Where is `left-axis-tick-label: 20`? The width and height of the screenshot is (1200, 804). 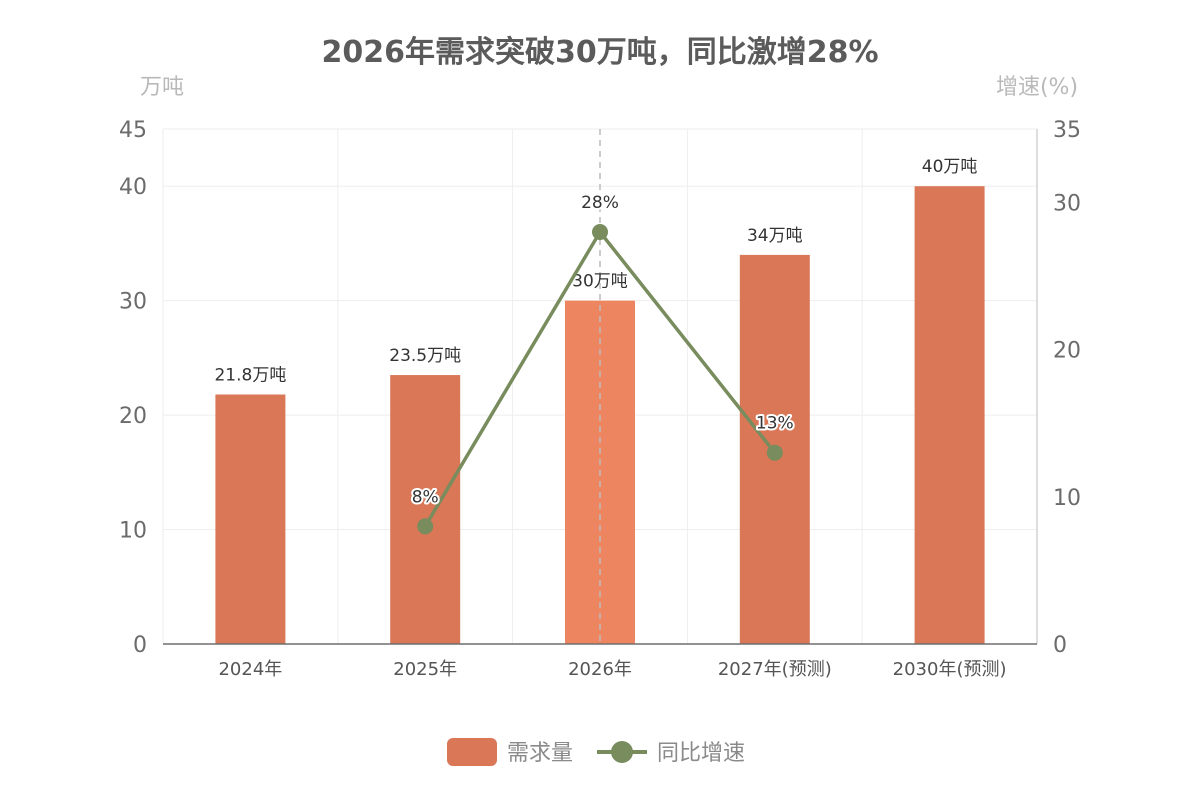
left-axis-tick-label: 20 is located at coordinates (133, 416).